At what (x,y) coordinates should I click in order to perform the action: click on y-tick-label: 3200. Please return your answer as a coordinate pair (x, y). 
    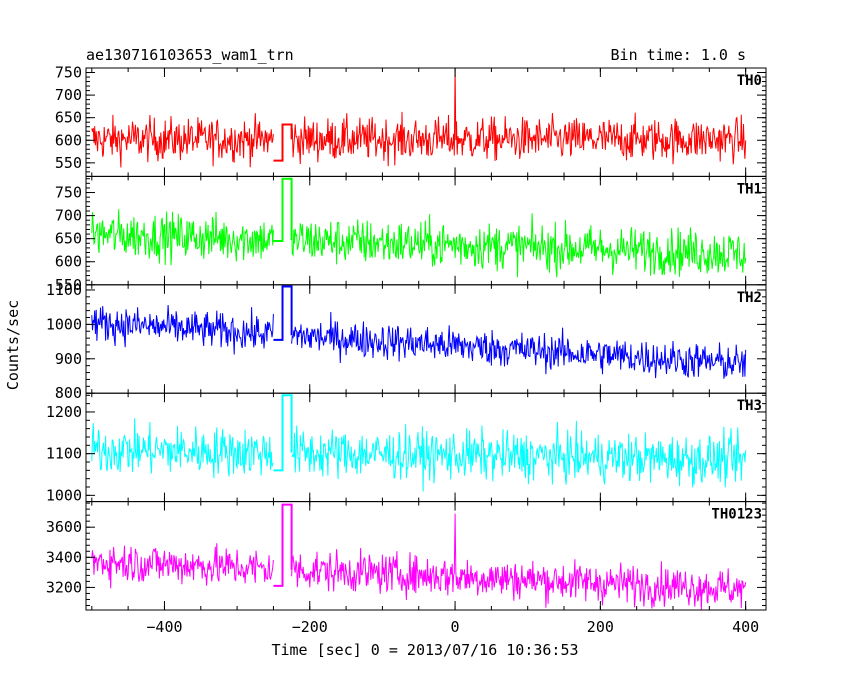
    Looking at the image, I should click on (64, 587).